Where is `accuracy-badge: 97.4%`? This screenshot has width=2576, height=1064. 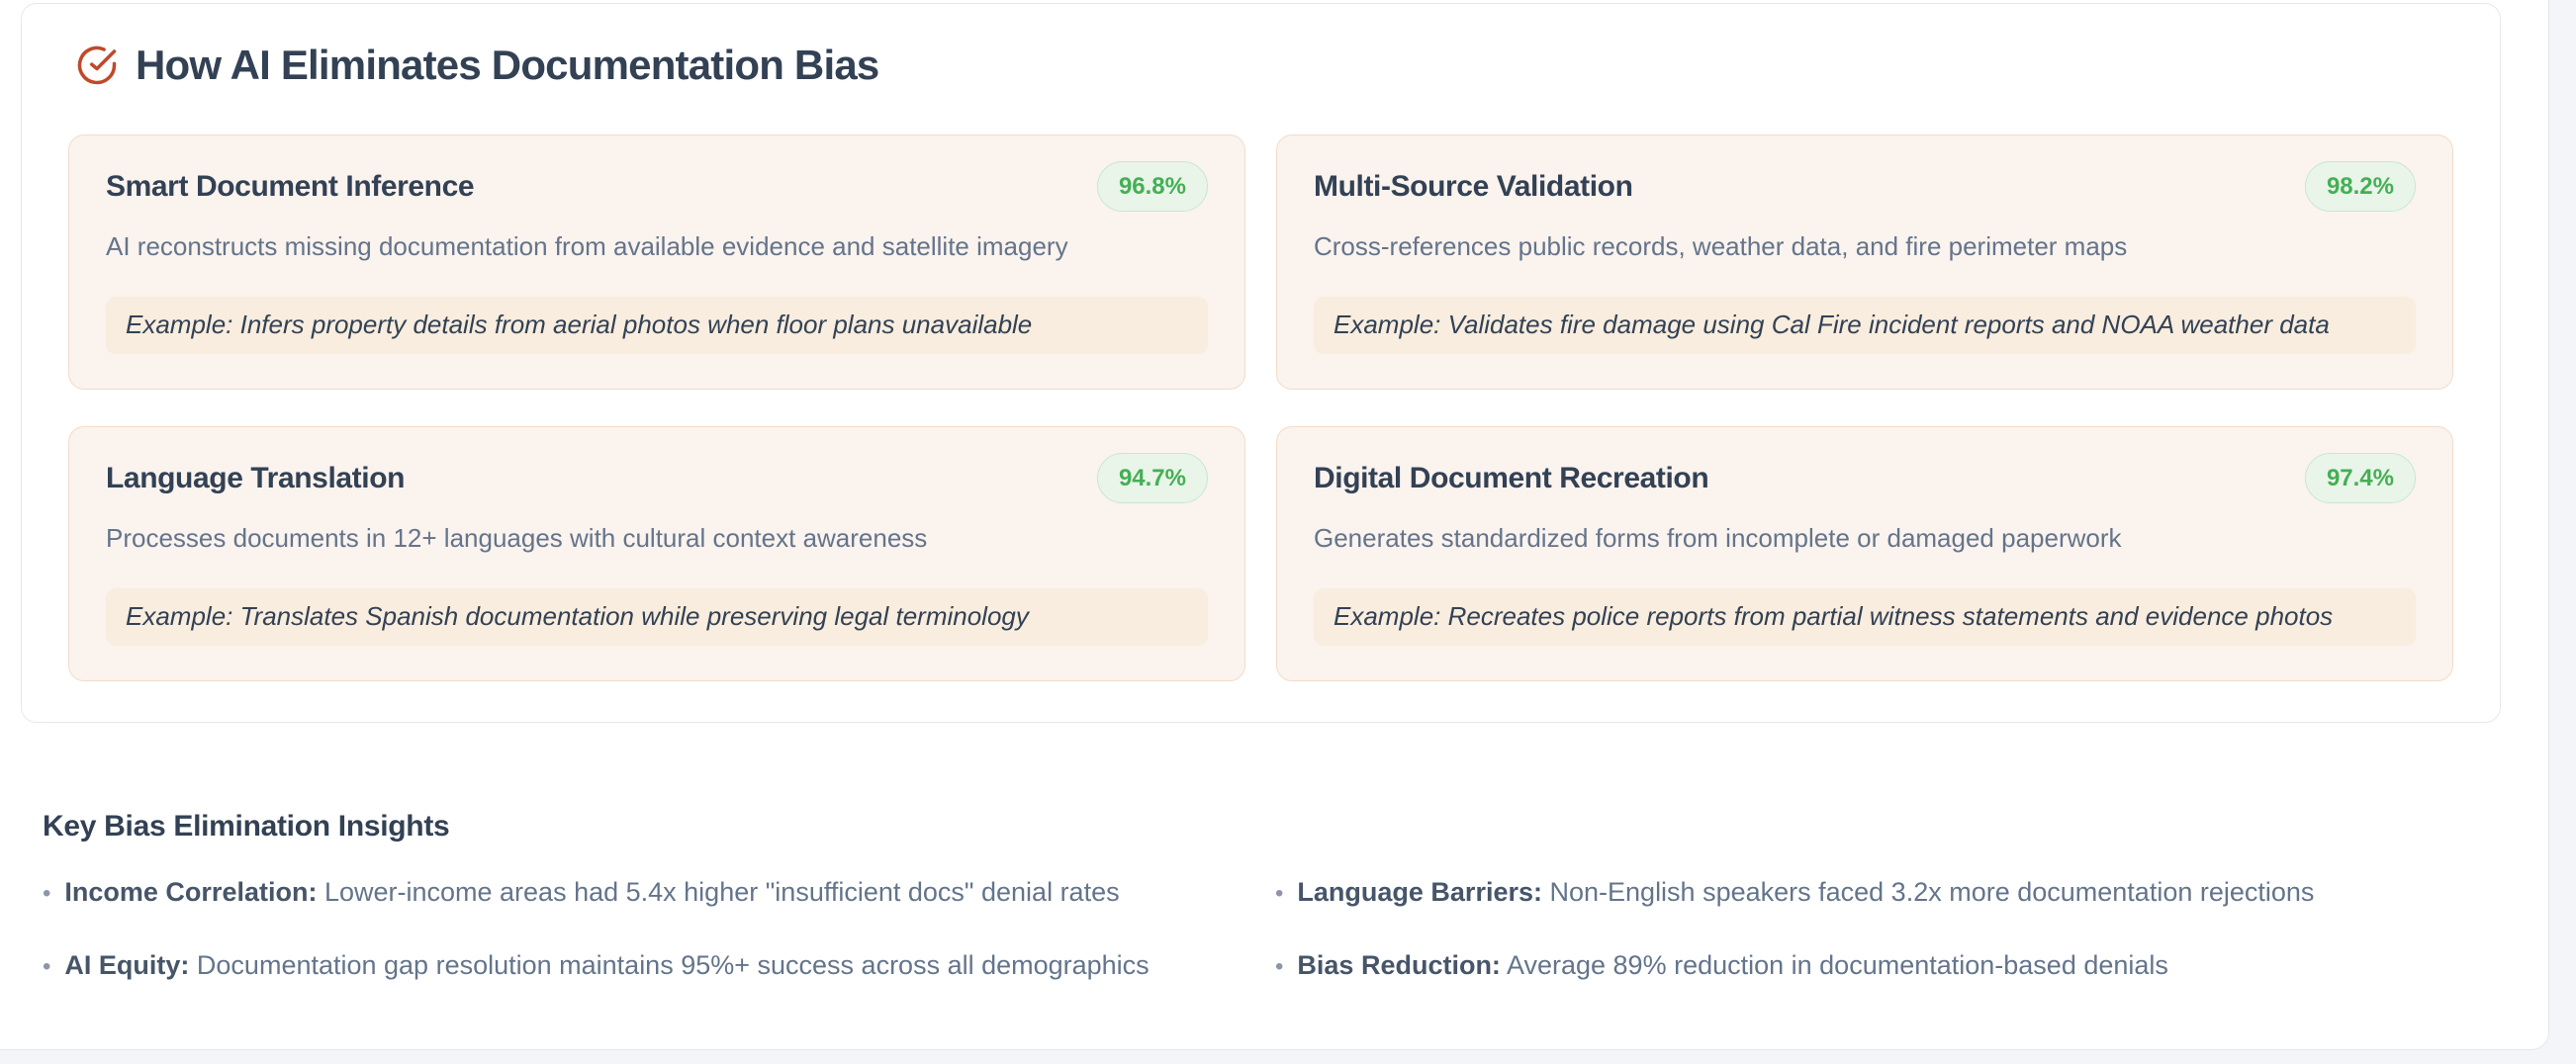
accuracy-badge: 97.4% is located at coordinates (2360, 478).